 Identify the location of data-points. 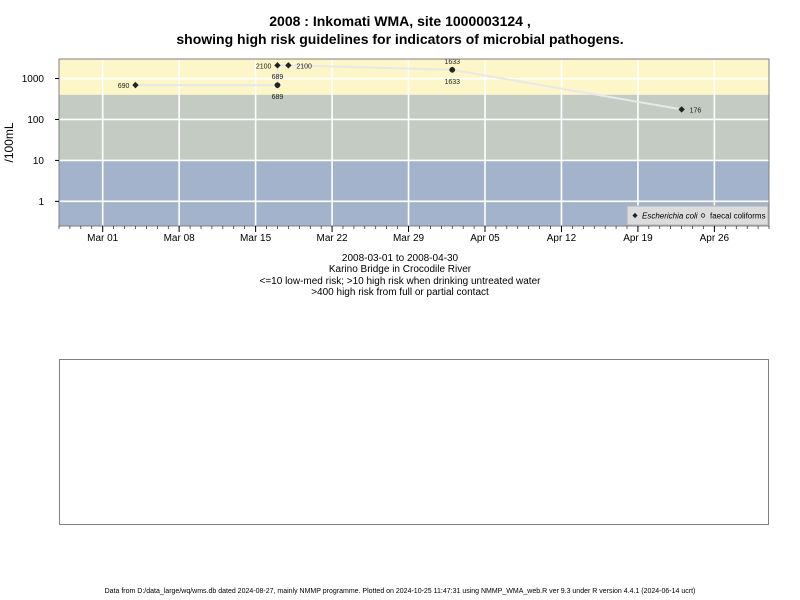
(408, 87).